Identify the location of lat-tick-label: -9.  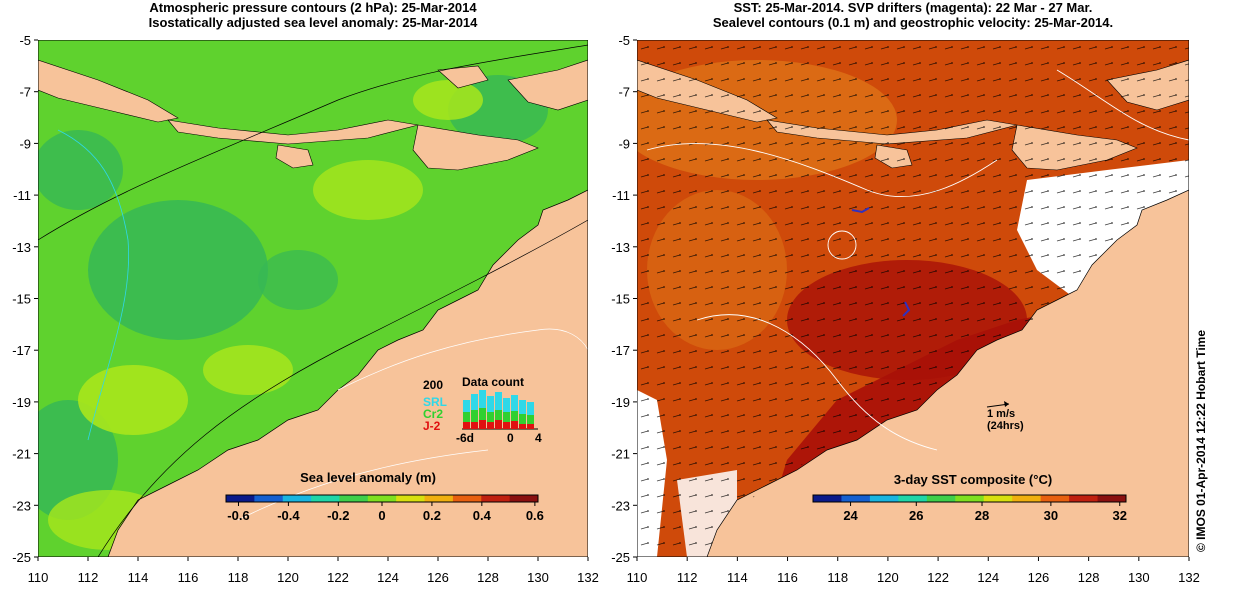
(25, 143).